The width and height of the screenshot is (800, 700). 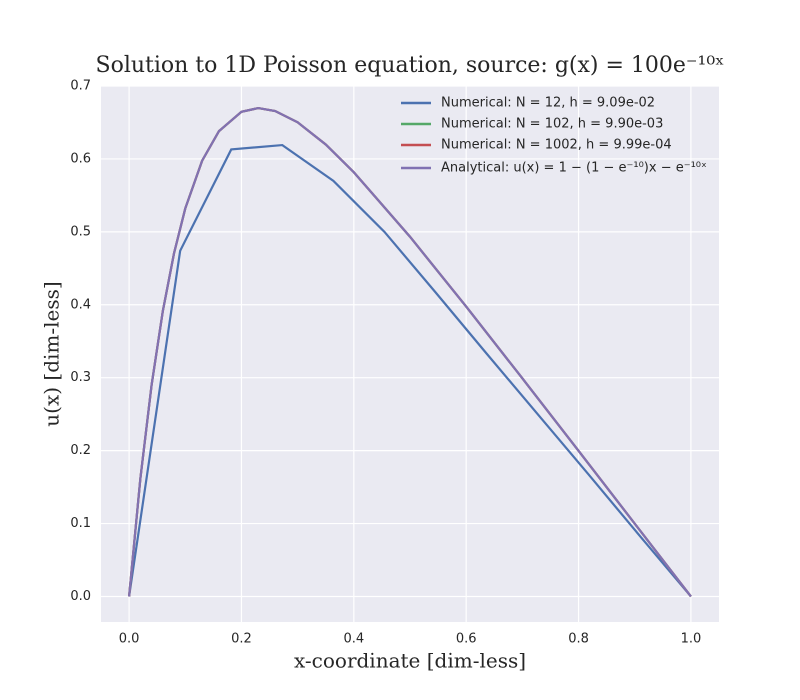 What do you see at coordinates (129, 639) in the screenshot?
I see `x-tick-label: 0.0` at bounding box center [129, 639].